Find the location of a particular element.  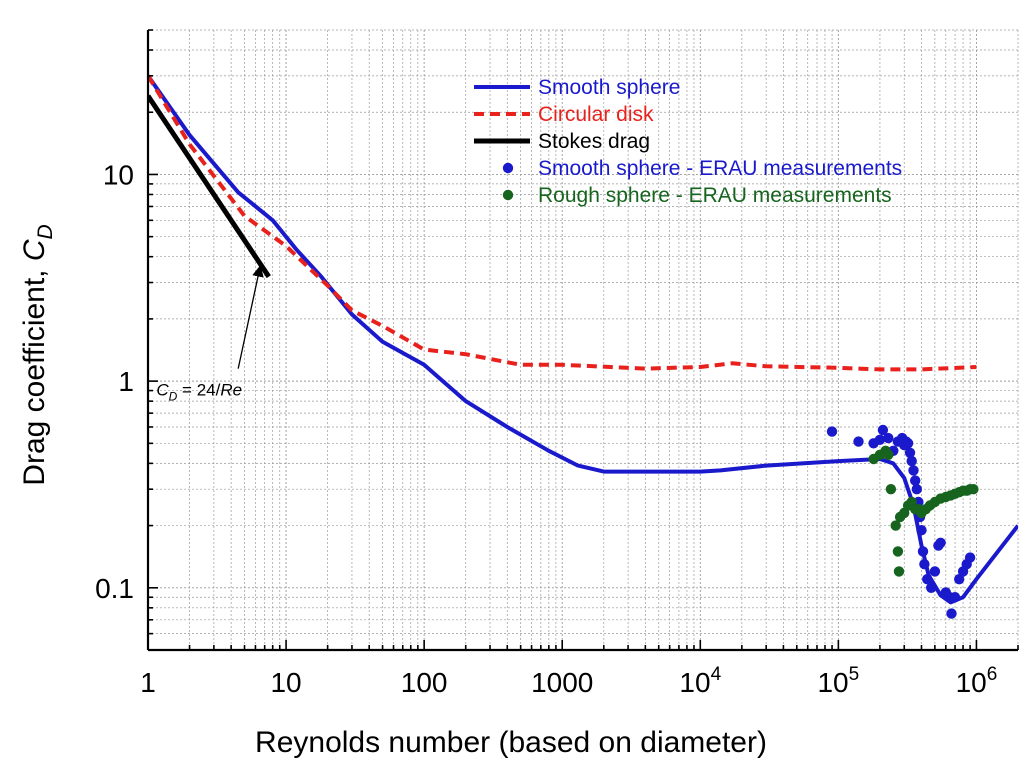

stokes-annotation: CD = 24/Re is located at coordinates (210, 334).